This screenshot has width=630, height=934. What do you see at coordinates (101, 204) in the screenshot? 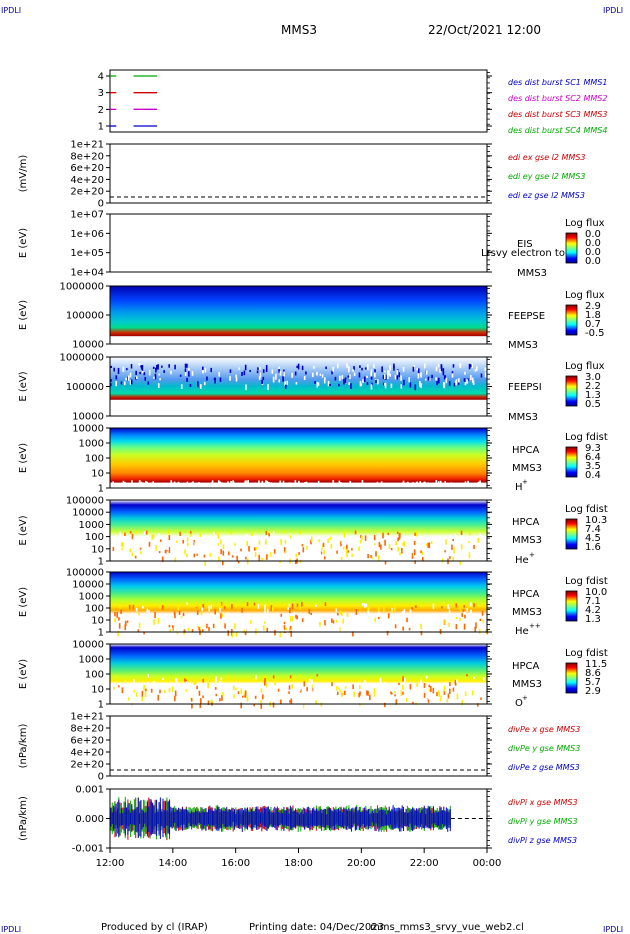
I see `y-tick-label: 0` at bounding box center [101, 204].